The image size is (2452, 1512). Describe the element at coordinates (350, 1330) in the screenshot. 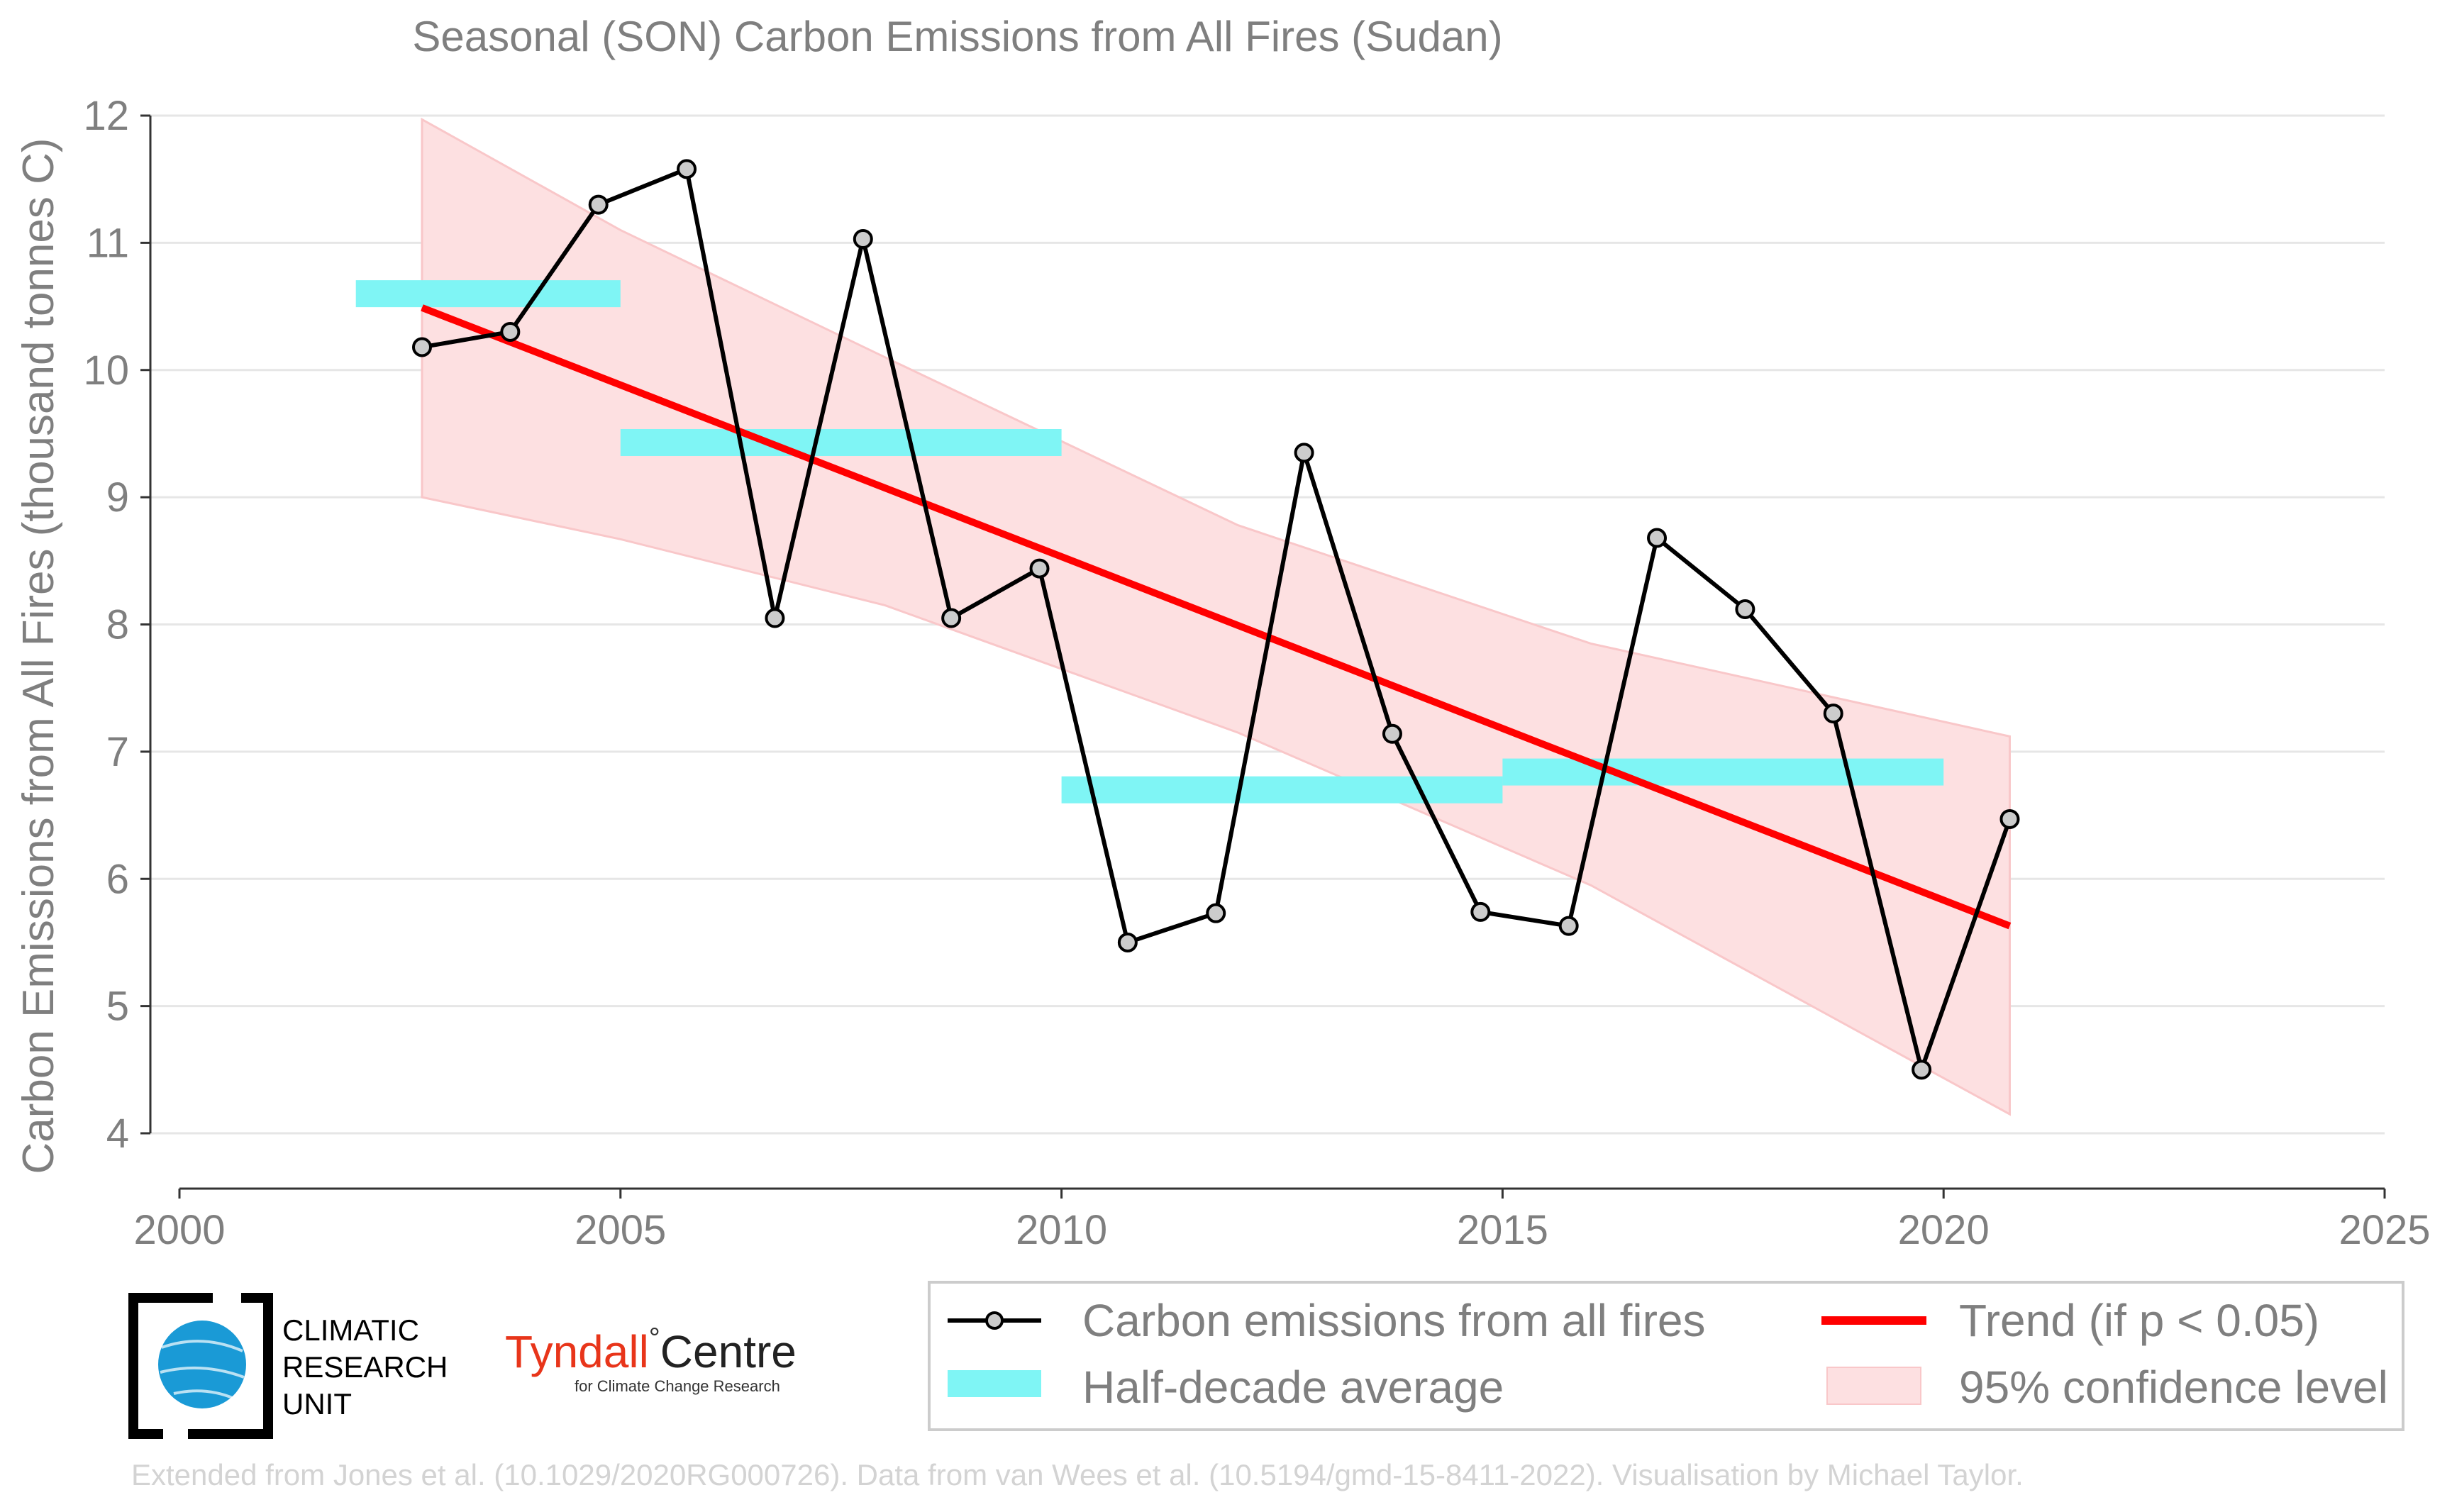

I see `cru-line-1: CLIMATIC` at that location.